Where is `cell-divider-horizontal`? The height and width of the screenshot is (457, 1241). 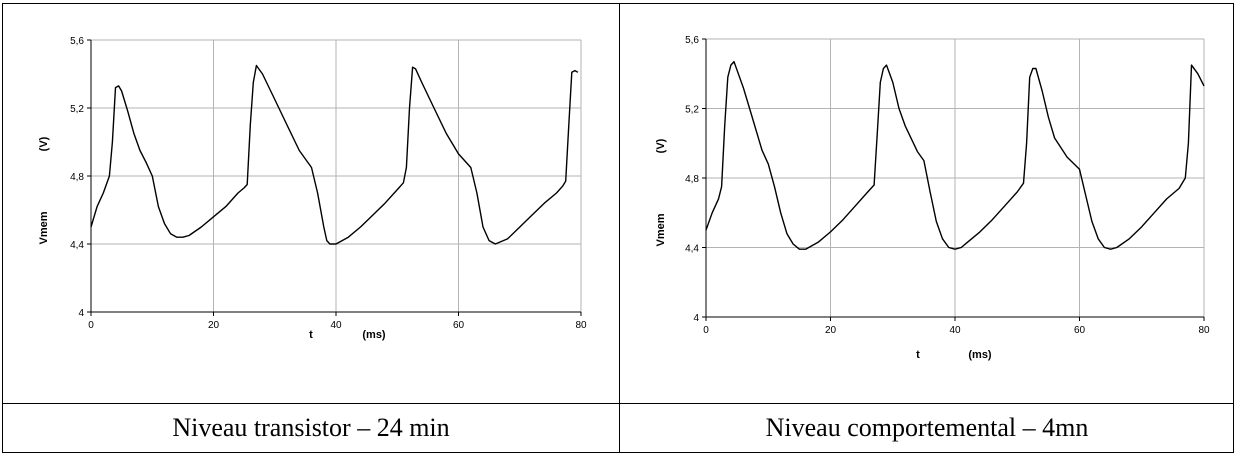 cell-divider-horizontal is located at coordinates (618, 403).